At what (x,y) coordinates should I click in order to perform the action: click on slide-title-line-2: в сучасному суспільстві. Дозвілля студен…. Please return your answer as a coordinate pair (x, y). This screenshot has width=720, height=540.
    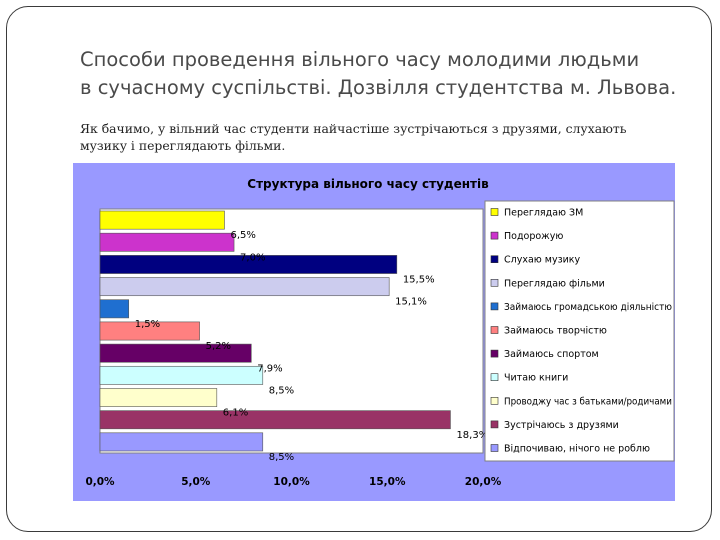
    Looking at the image, I should click on (378, 87).